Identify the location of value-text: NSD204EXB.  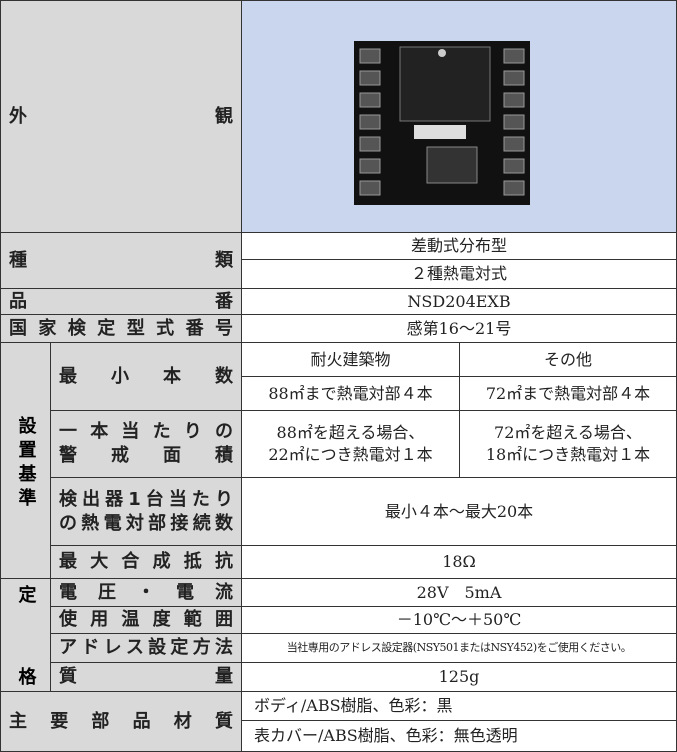
(459, 301).